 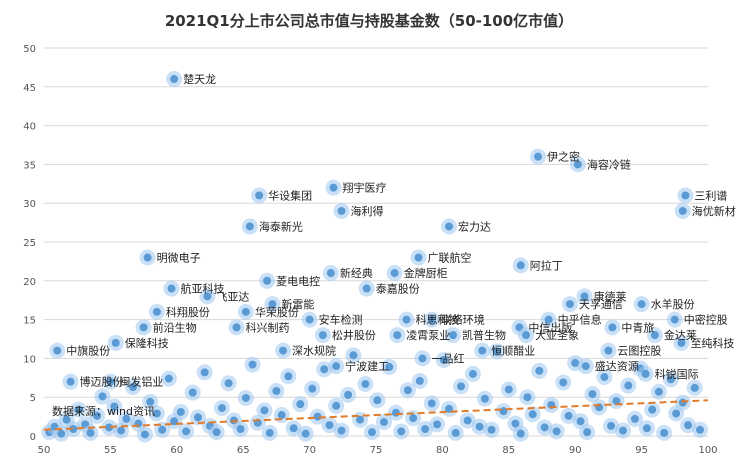 I want to click on point-label: 科锐国际, so click(x=677, y=374).